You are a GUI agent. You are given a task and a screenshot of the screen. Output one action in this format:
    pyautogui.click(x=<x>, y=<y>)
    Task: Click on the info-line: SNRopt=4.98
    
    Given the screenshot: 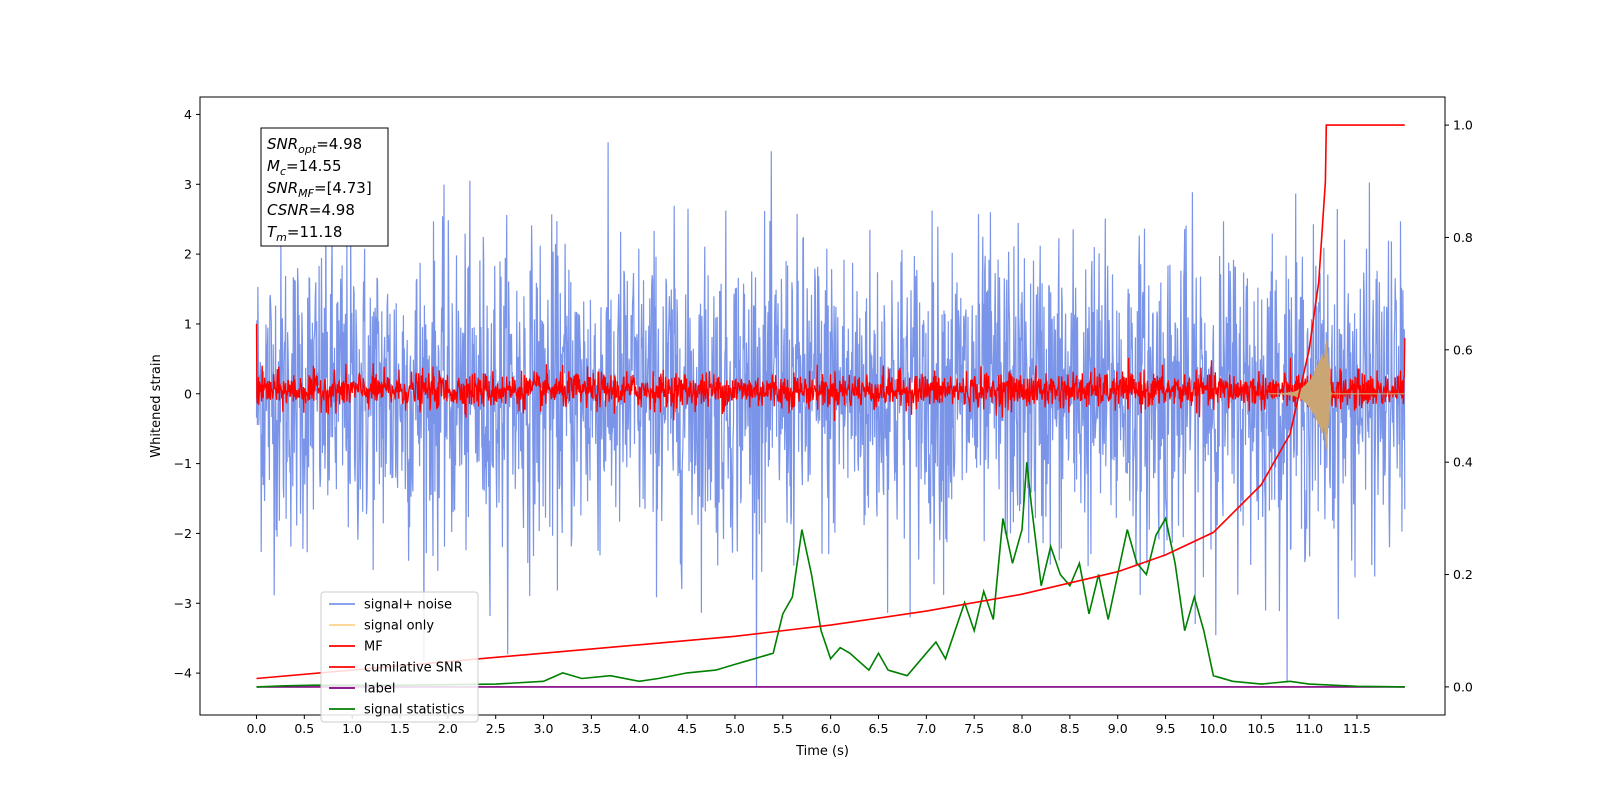 What is the action you would take?
    pyautogui.click(x=314, y=145)
    